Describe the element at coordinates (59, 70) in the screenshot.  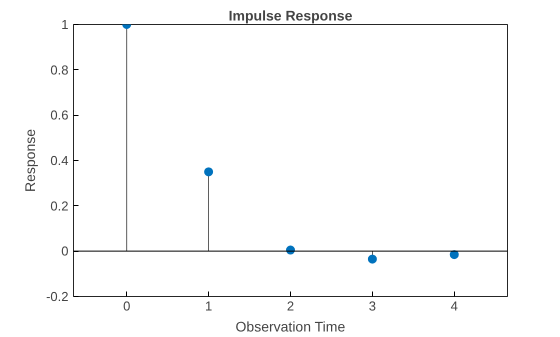
I see `y-tick-label: 0.8` at that location.